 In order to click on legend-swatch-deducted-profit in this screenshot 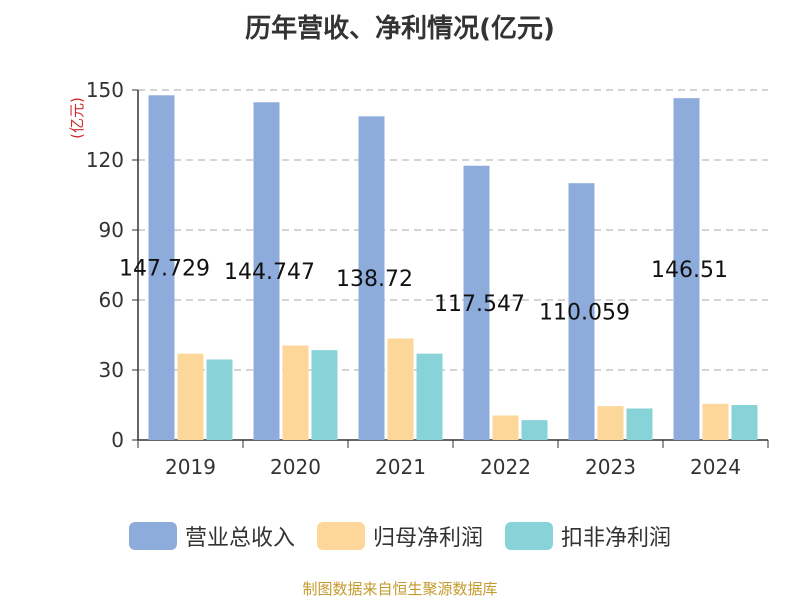, I will do `click(529, 536)`.